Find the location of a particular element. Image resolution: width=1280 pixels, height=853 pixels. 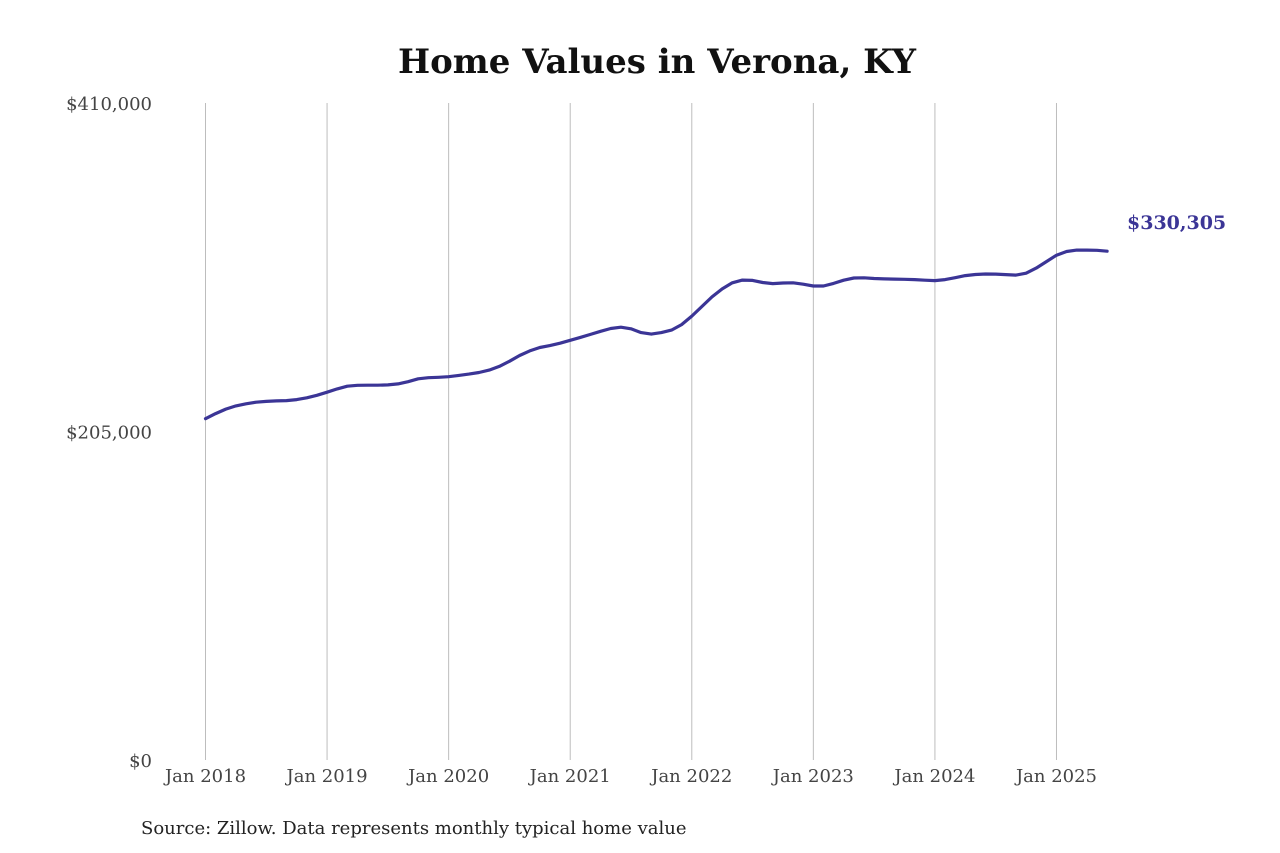

y-tick-label: $0 is located at coordinates (140, 761).